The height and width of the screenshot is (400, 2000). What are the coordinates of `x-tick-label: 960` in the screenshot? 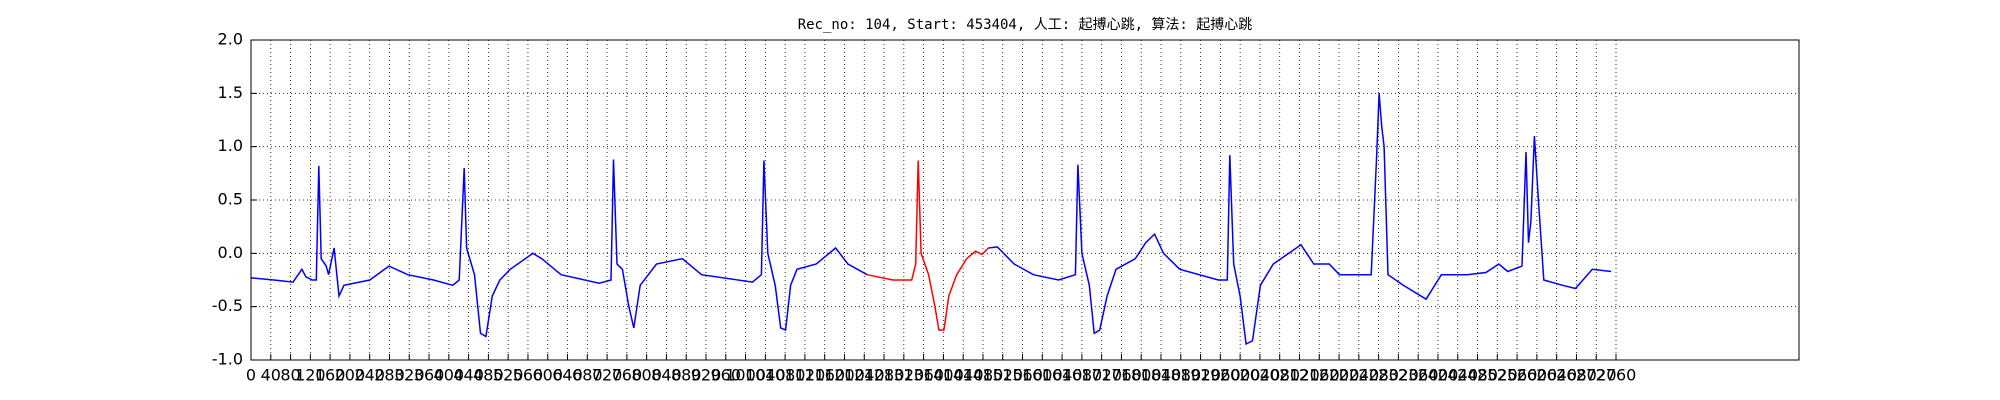 It's located at (726, 375).